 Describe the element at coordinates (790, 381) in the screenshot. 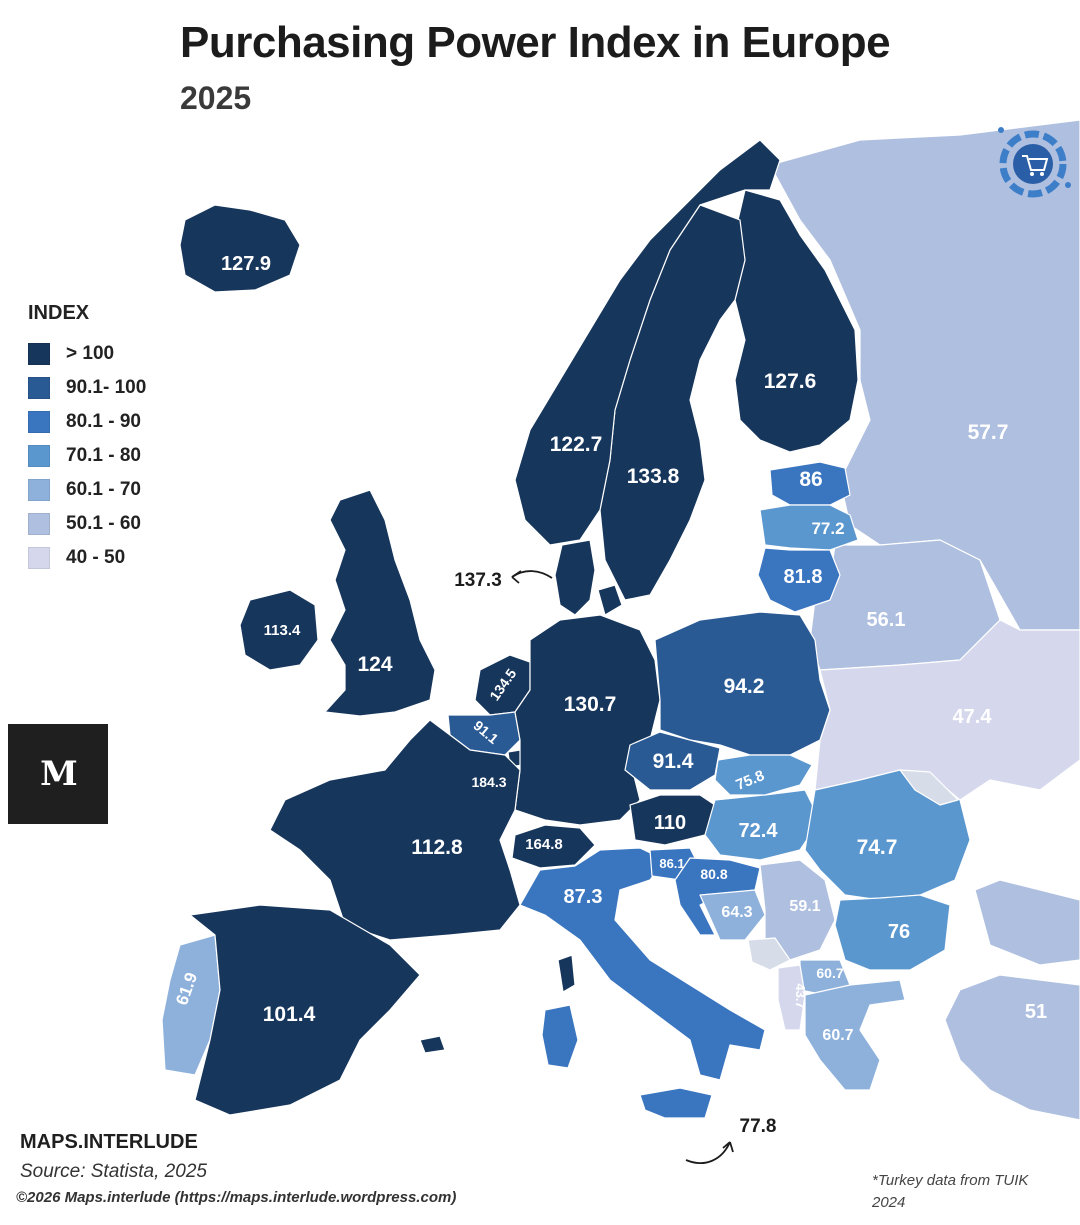

I see `label-finland: 127.6` at that location.